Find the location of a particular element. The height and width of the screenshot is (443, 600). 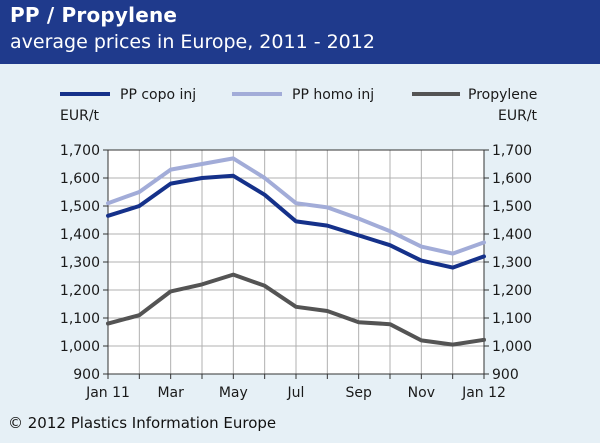

legend-label-2: PP homo inj is located at coordinates (333, 95).